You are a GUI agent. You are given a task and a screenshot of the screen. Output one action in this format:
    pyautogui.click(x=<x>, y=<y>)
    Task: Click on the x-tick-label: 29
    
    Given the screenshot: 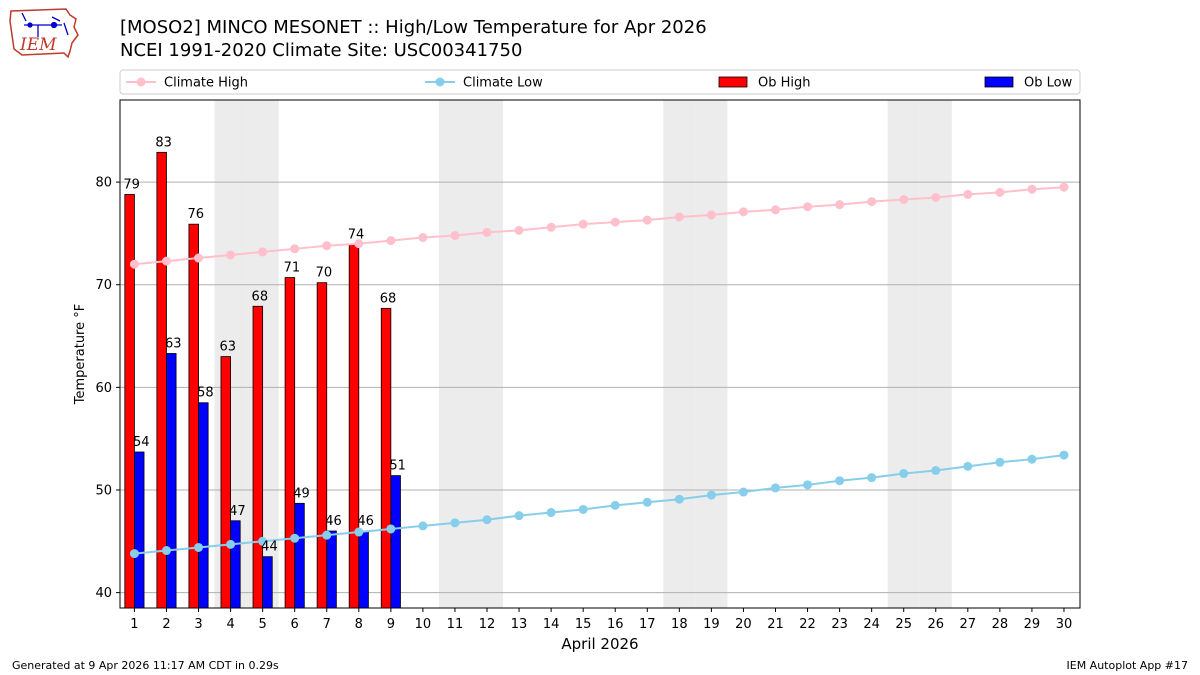 What is the action you would take?
    pyautogui.click(x=1032, y=624)
    